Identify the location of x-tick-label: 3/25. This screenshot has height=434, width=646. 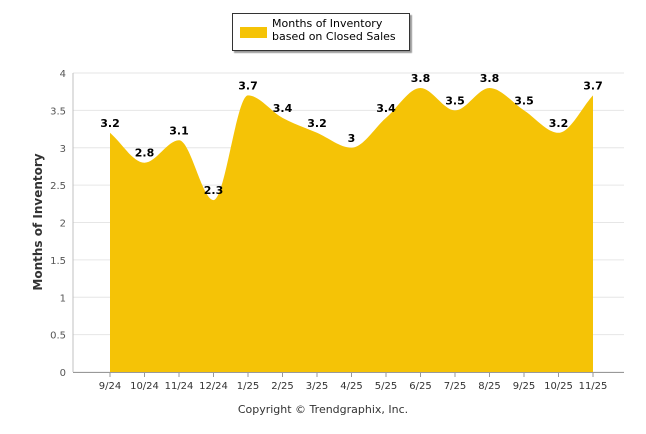
(317, 386).